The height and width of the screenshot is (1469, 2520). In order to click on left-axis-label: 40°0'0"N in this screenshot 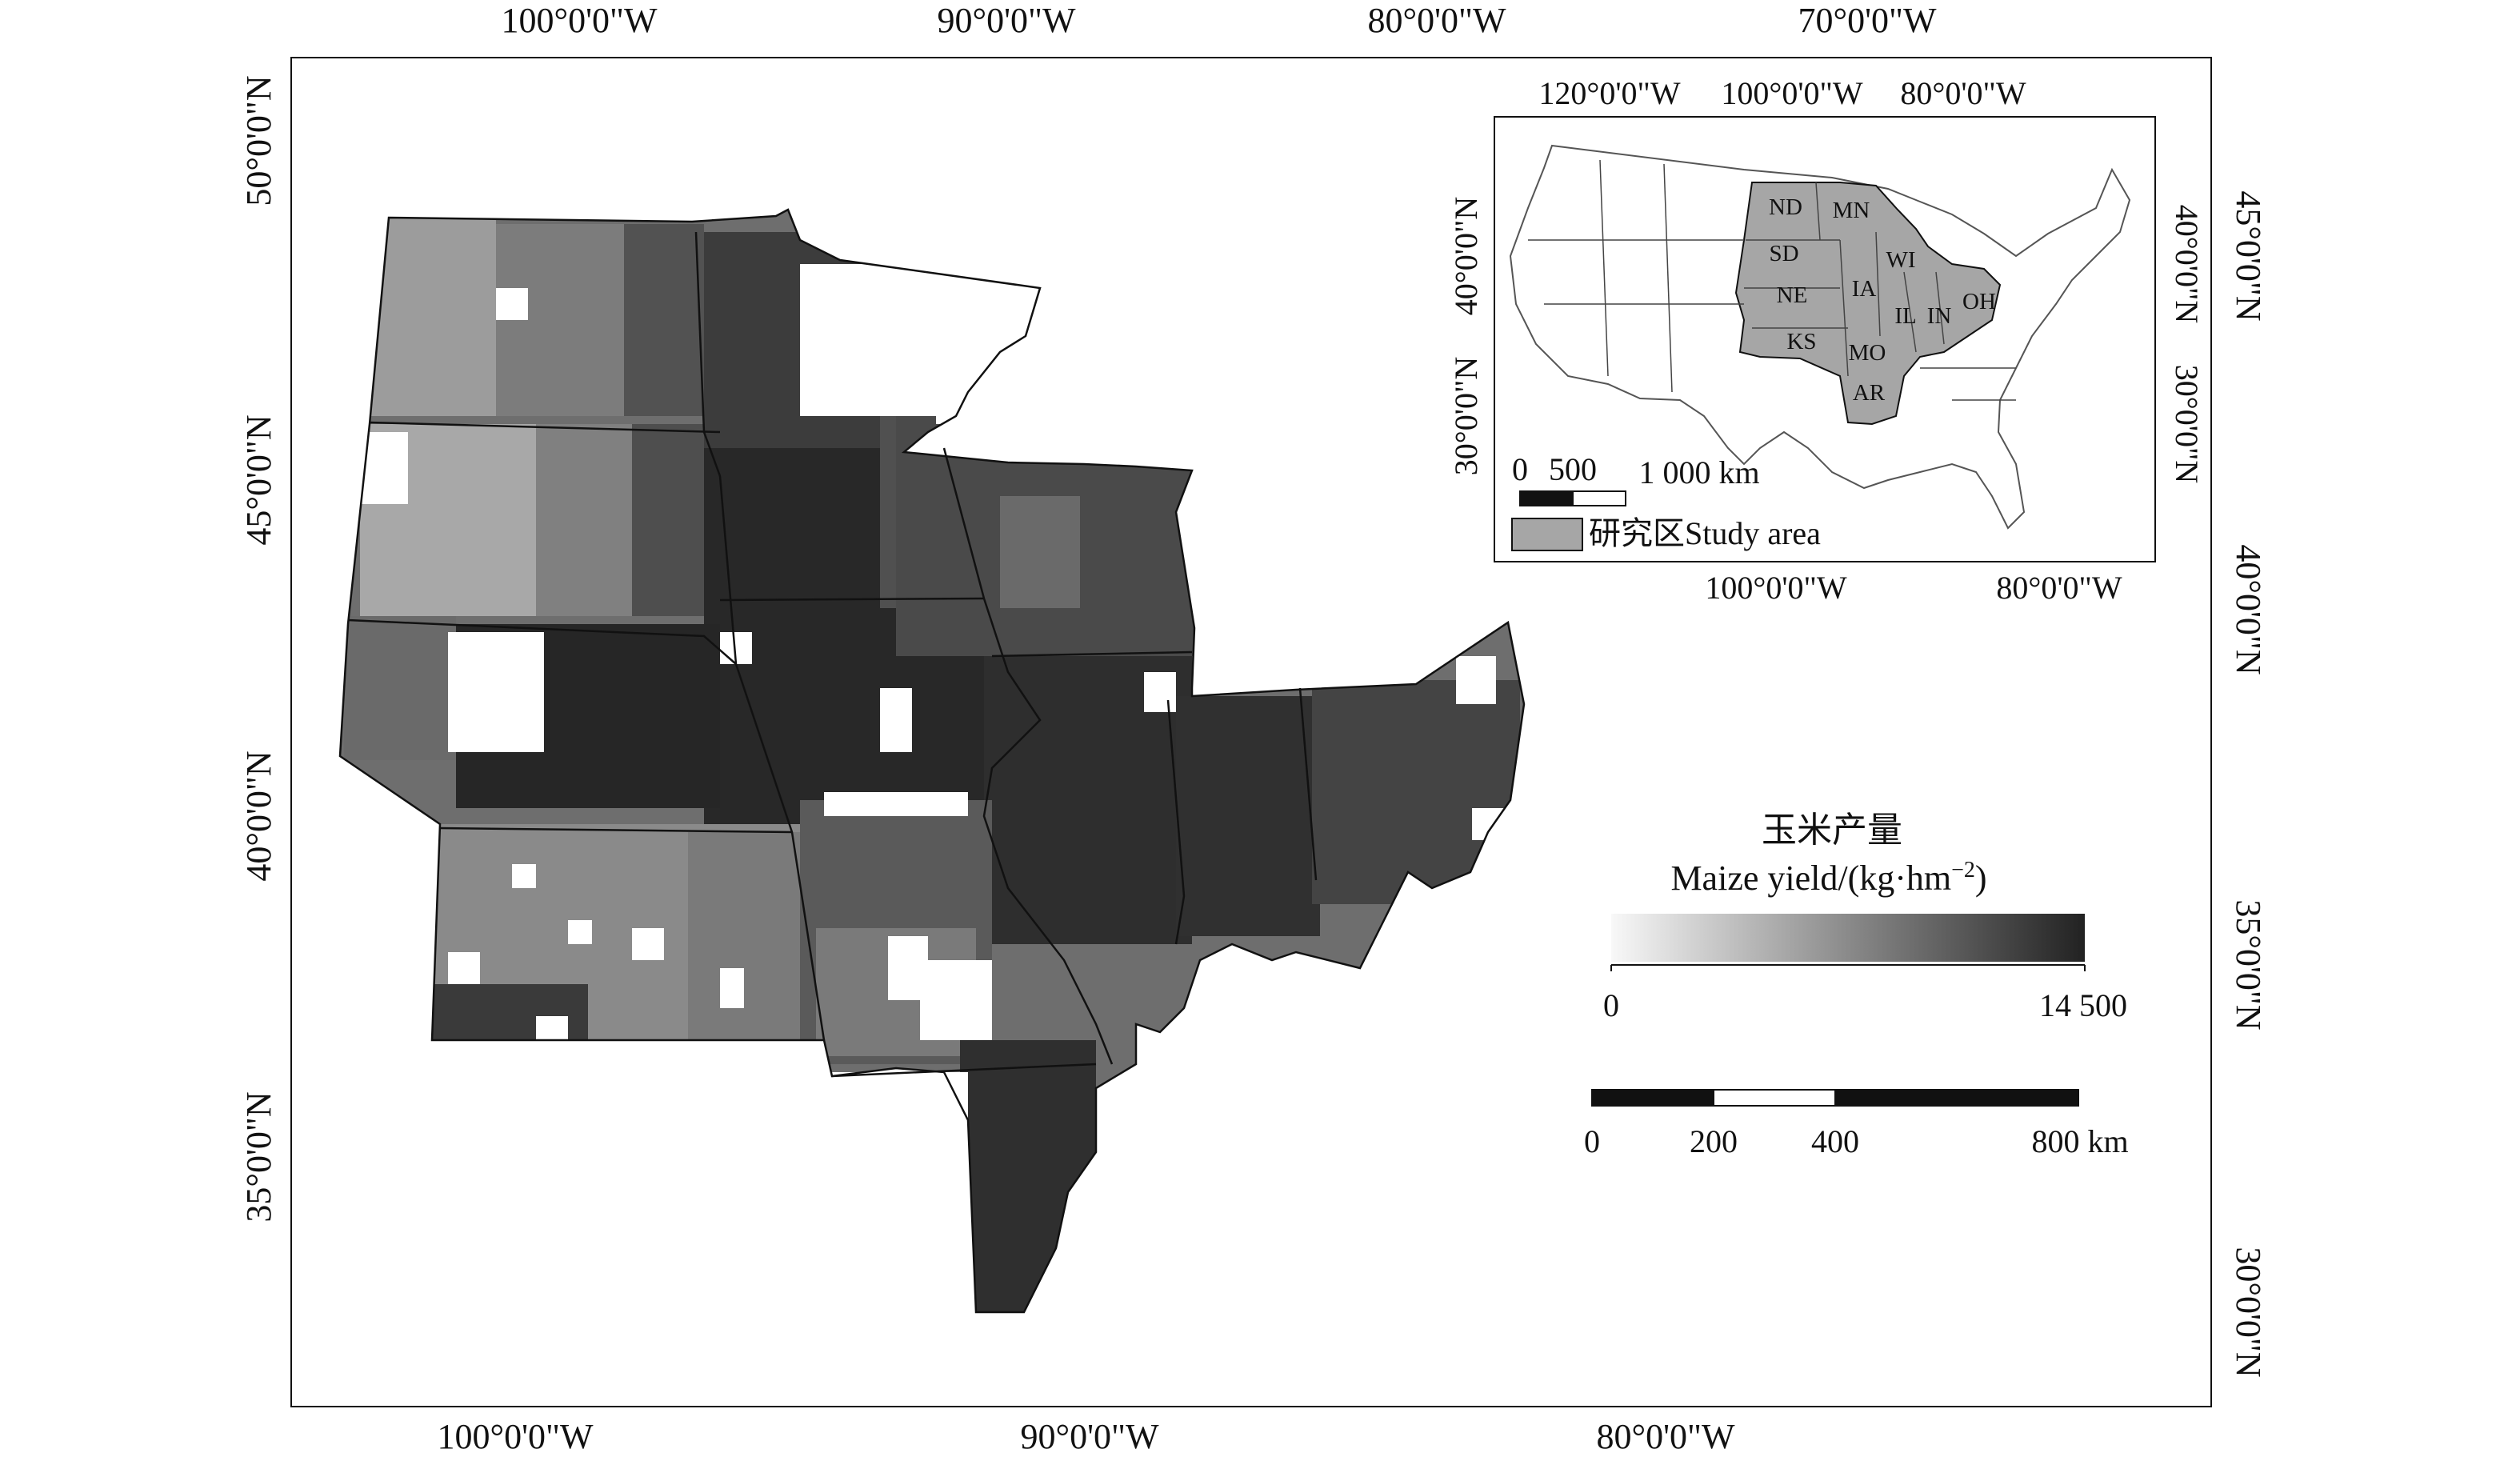, I will do `click(258, 816)`.